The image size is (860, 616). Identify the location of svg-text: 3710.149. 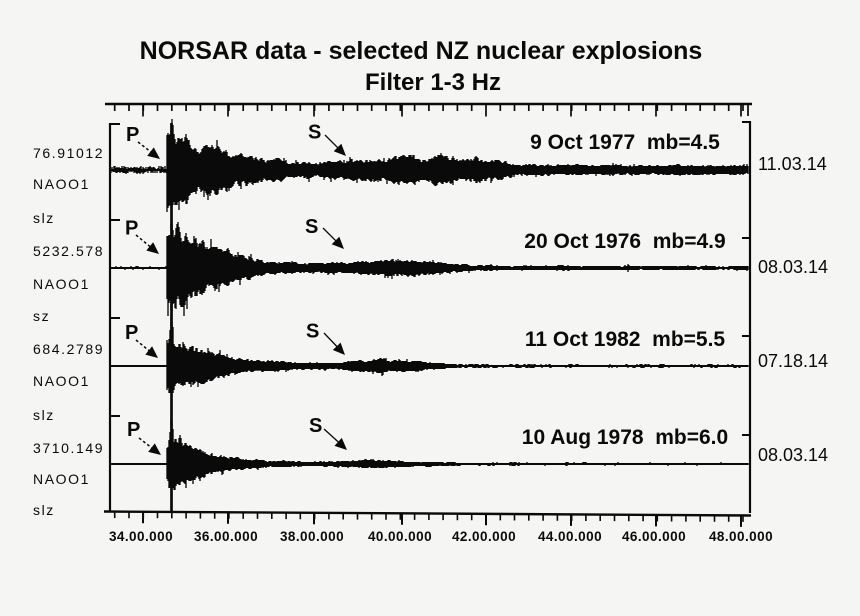
(68, 448).